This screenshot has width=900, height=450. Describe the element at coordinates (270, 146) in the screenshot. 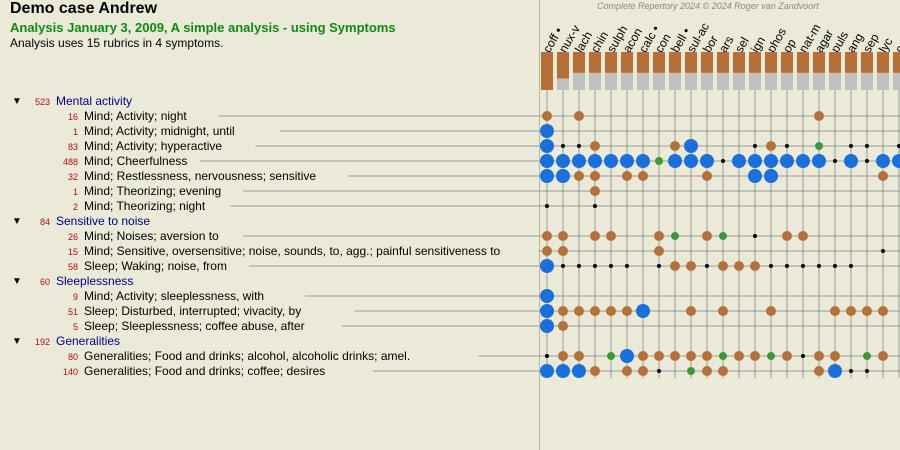

I see `rubric-row: 83 Mind; Activity; hyperactive` at that location.